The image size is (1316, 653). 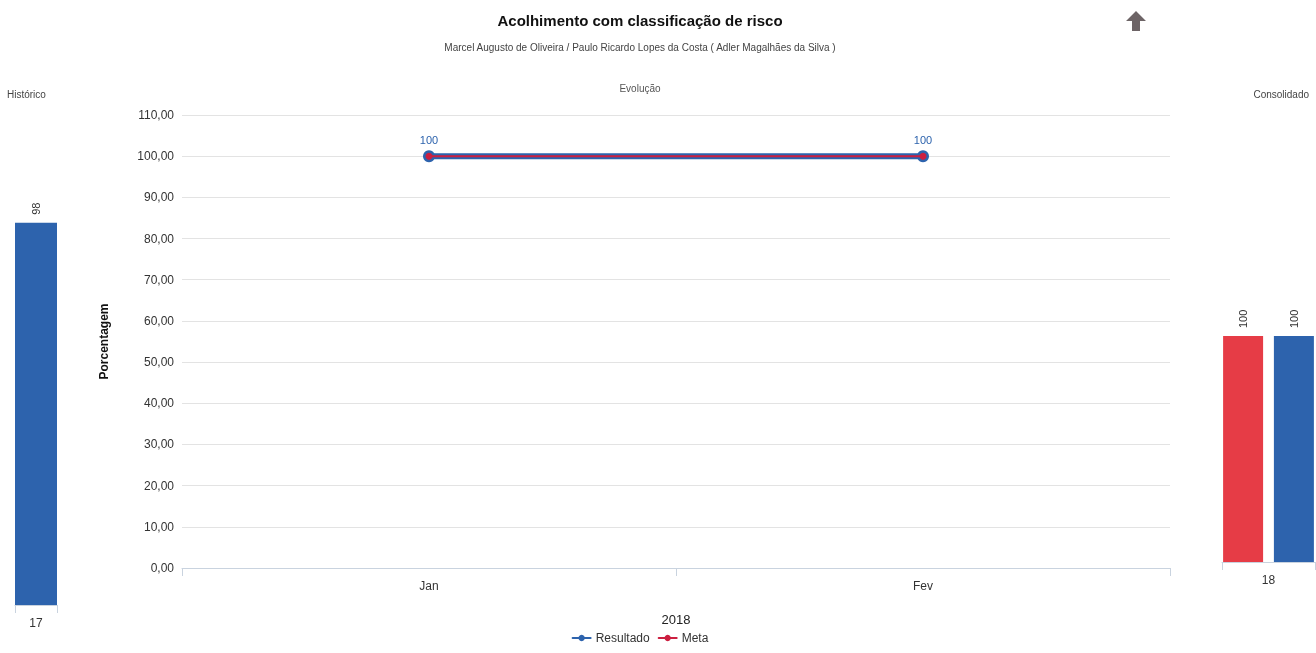 I want to click on y-tick-label: 10,00, so click(x=159, y=526).